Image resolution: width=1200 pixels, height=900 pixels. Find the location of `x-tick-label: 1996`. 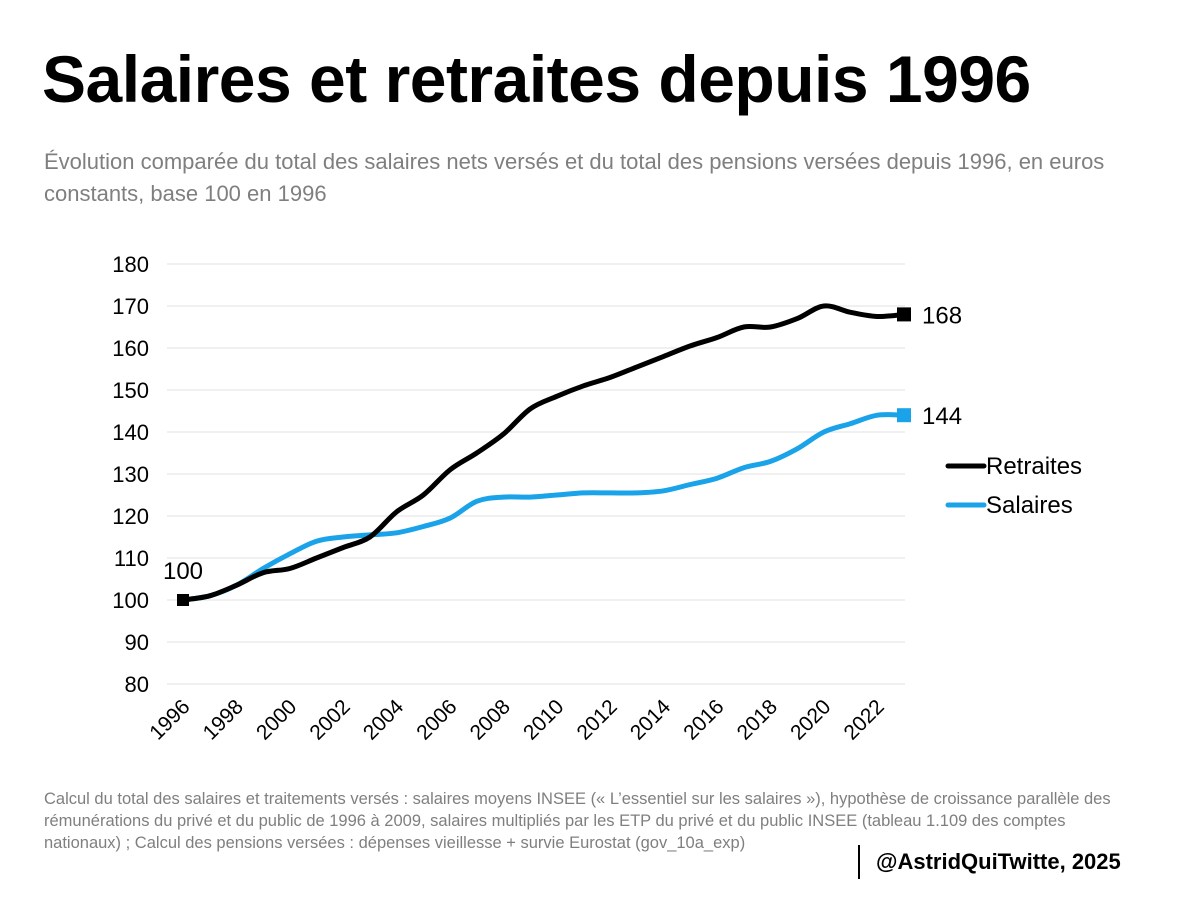

x-tick-label: 1996 is located at coordinates (169, 719).